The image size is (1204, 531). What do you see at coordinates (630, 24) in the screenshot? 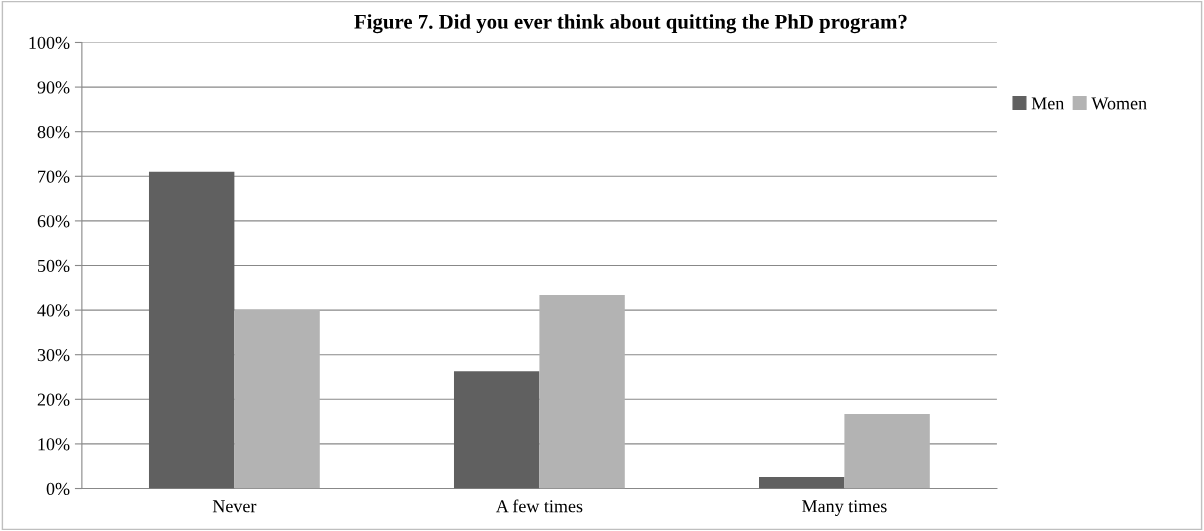
I see `chart-title: Figure 7. Did you ever think about quitting the PhD program?` at bounding box center [630, 24].